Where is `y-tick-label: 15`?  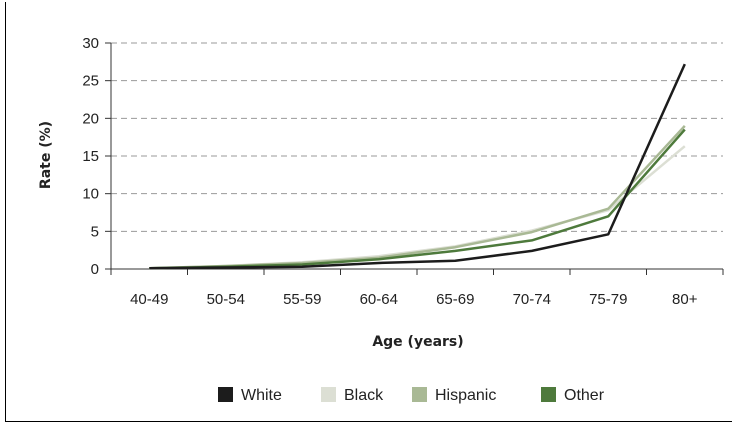 y-tick-label: 15 is located at coordinates (90, 156).